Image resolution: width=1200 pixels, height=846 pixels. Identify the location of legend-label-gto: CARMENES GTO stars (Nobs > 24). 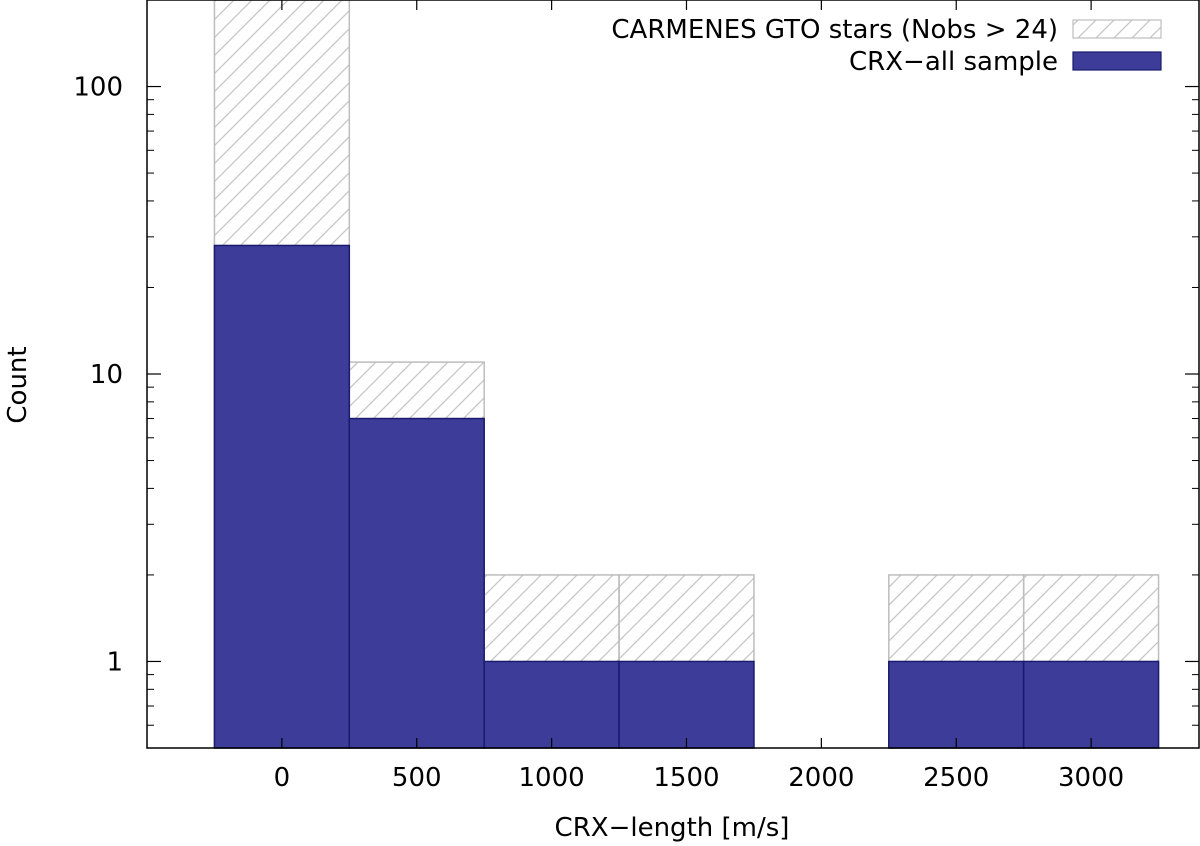
(834, 30).